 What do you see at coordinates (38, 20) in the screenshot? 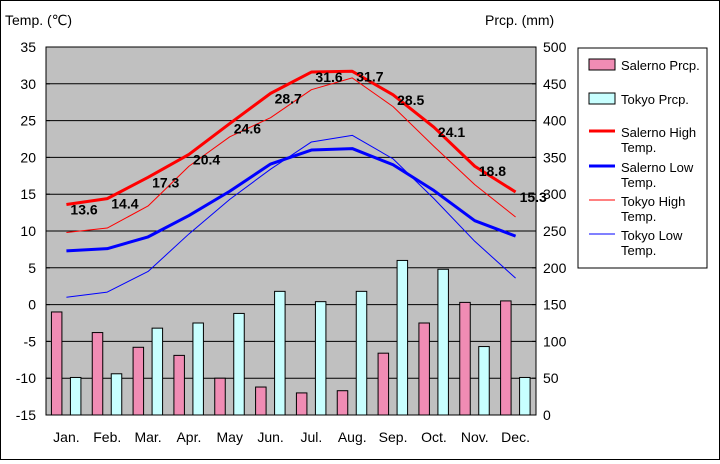
I see `left-axis-label: Temp. (℃)` at bounding box center [38, 20].